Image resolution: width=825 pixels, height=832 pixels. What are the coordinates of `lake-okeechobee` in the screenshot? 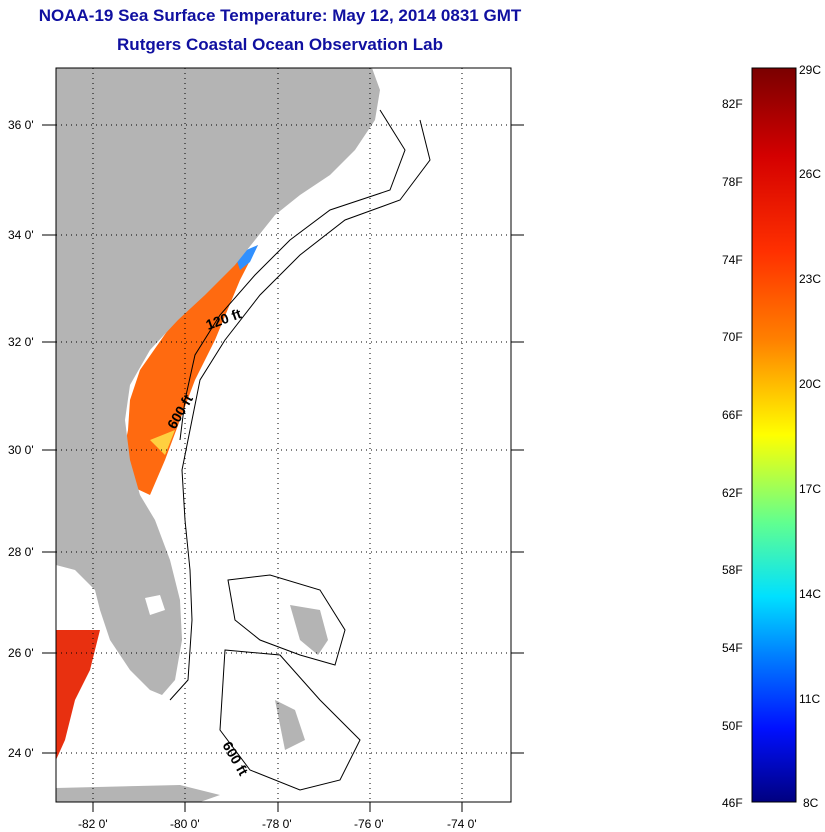 It's located at (155, 605).